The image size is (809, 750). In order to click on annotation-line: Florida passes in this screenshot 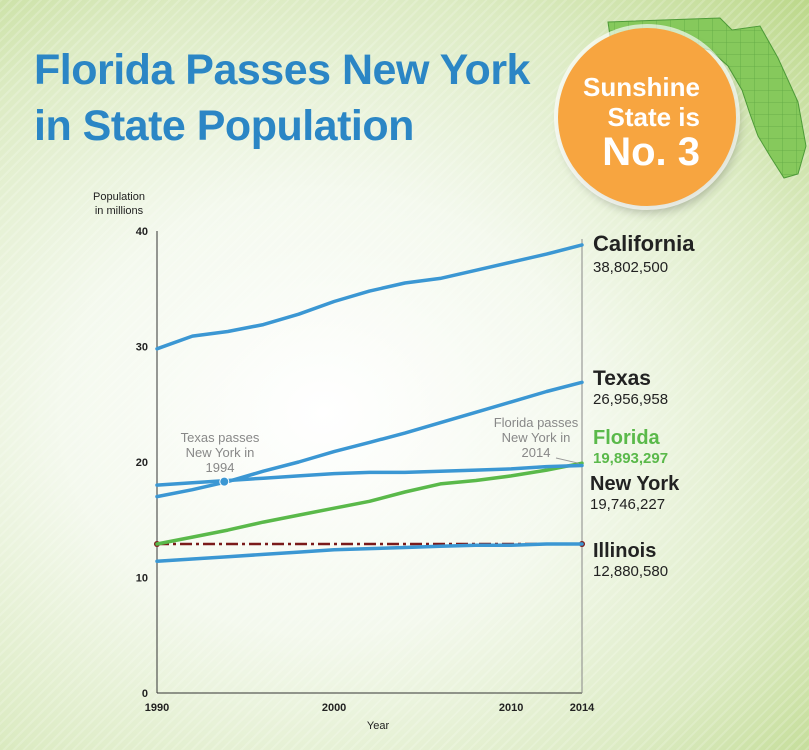, I will do `click(536, 422)`.